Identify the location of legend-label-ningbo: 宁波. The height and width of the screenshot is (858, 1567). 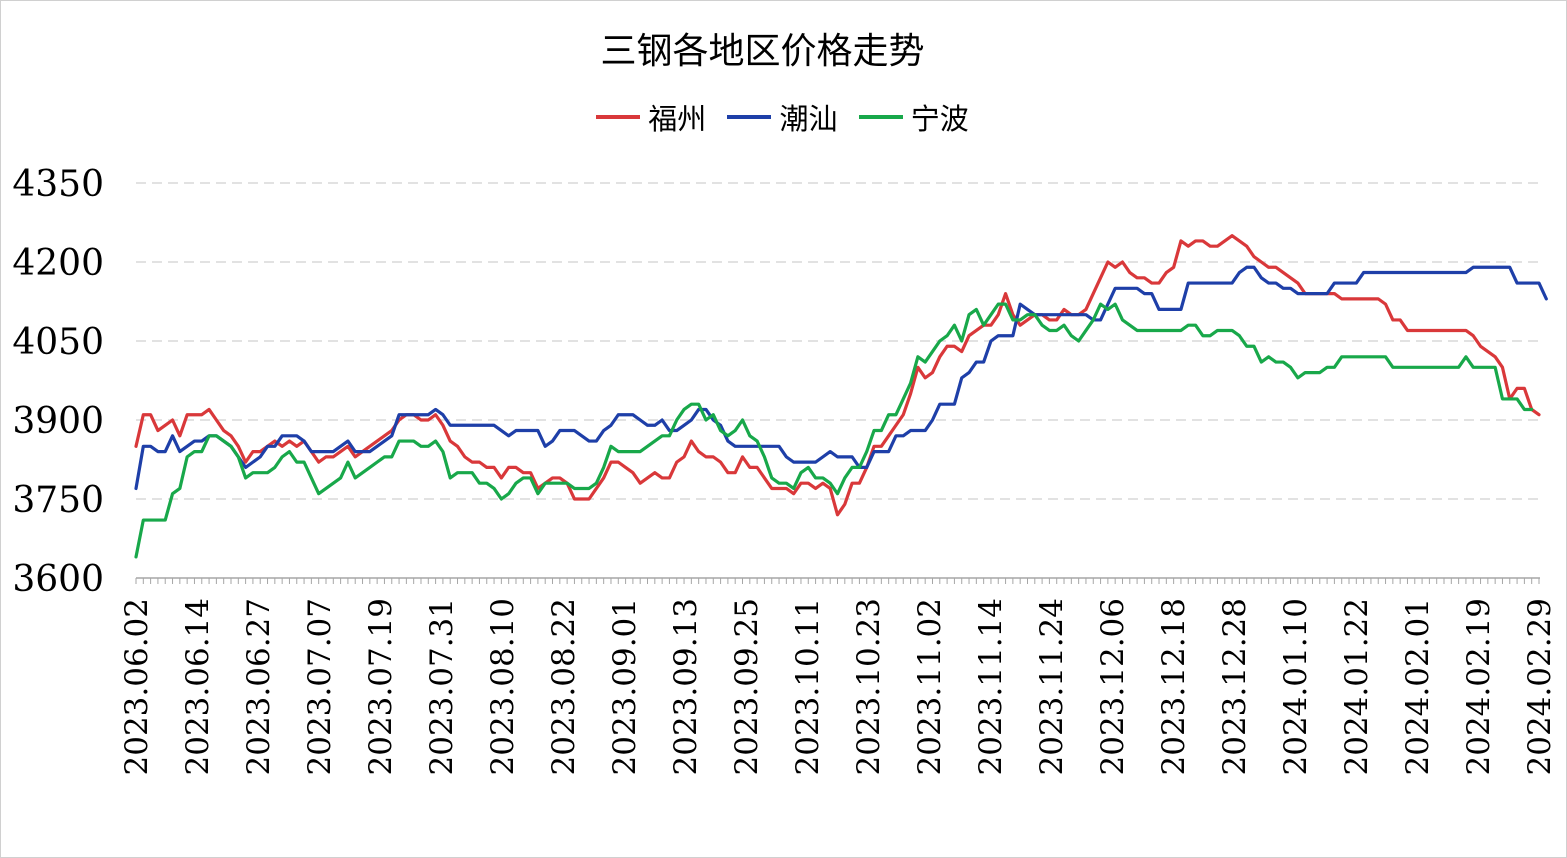
(939, 119).